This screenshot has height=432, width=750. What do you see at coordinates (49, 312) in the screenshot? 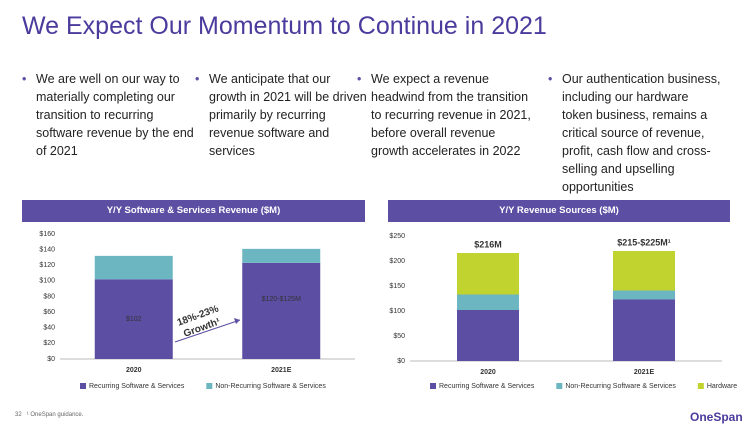
I see `y-tick-label: $60` at bounding box center [49, 312].